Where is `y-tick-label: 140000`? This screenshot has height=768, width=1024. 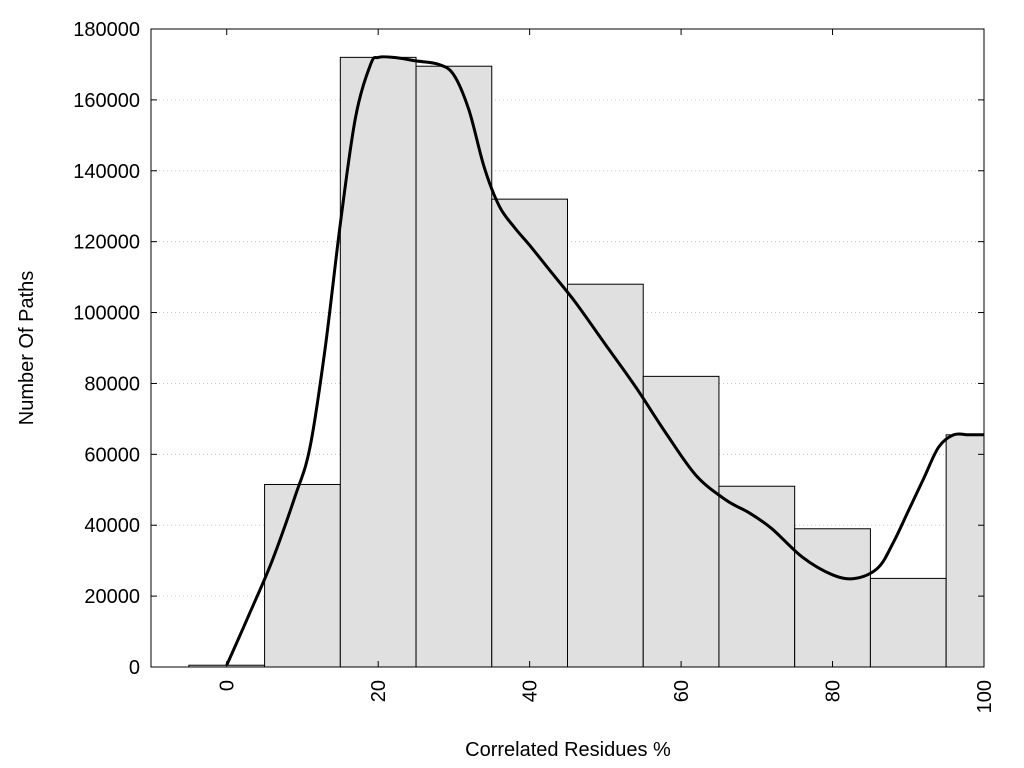 y-tick-label: 140000 is located at coordinates (106, 172).